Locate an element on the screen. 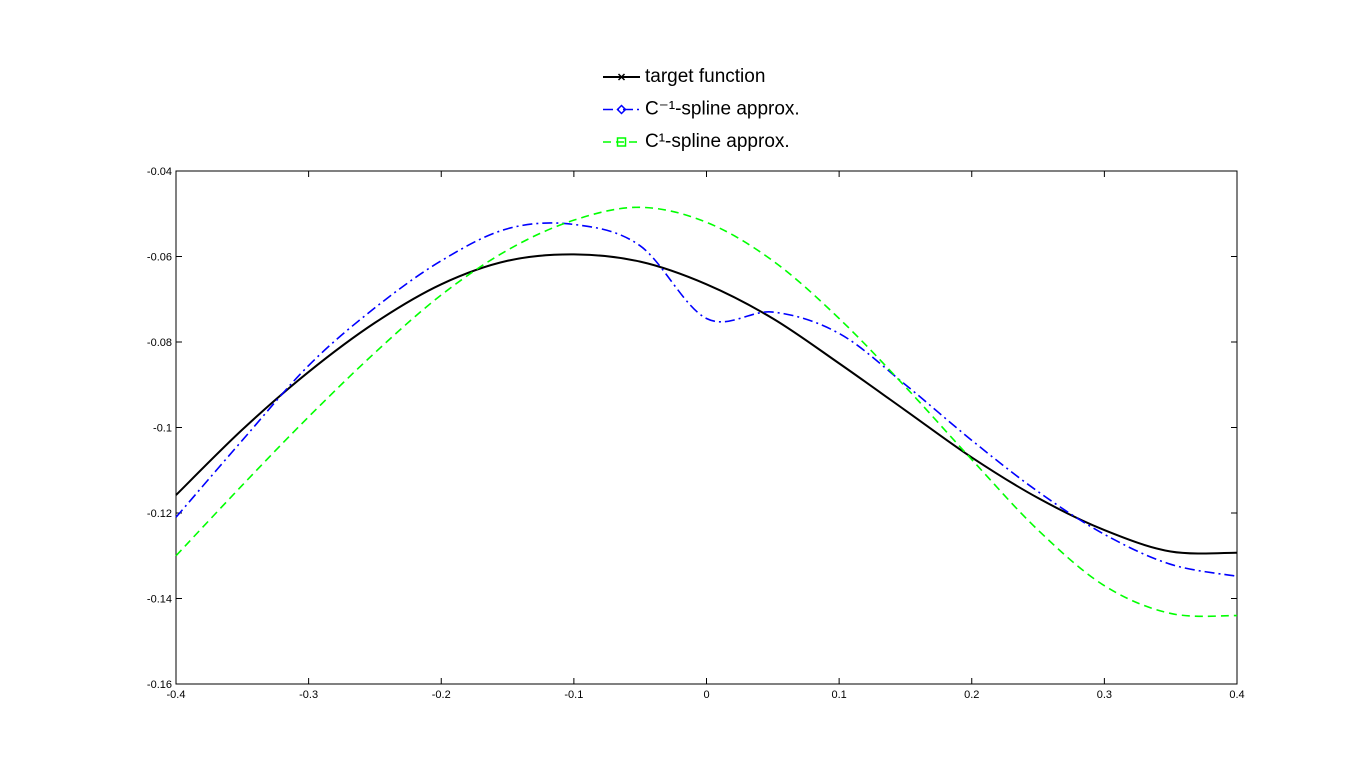 This screenshot has width=1366, height=773. x-tick-label: 0 is located at coordinates (706, 695).